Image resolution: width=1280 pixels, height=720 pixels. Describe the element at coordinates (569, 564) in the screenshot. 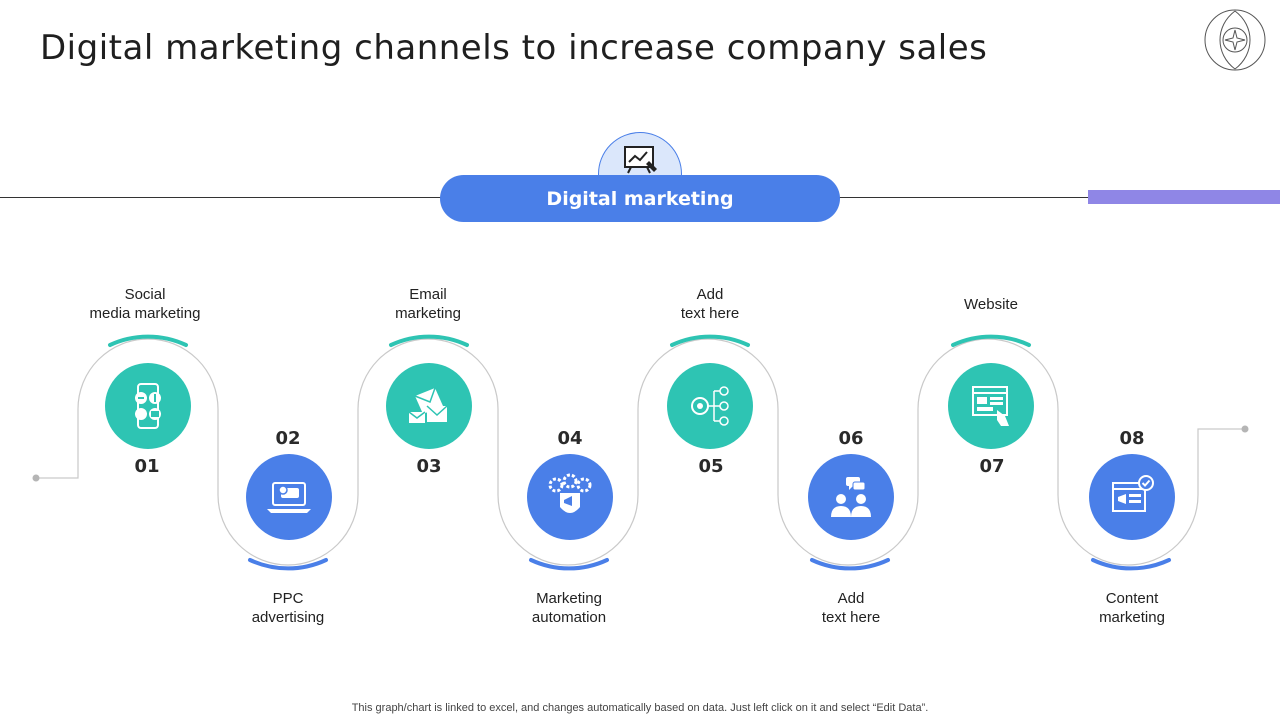

I see `step-04-arc` at that location.